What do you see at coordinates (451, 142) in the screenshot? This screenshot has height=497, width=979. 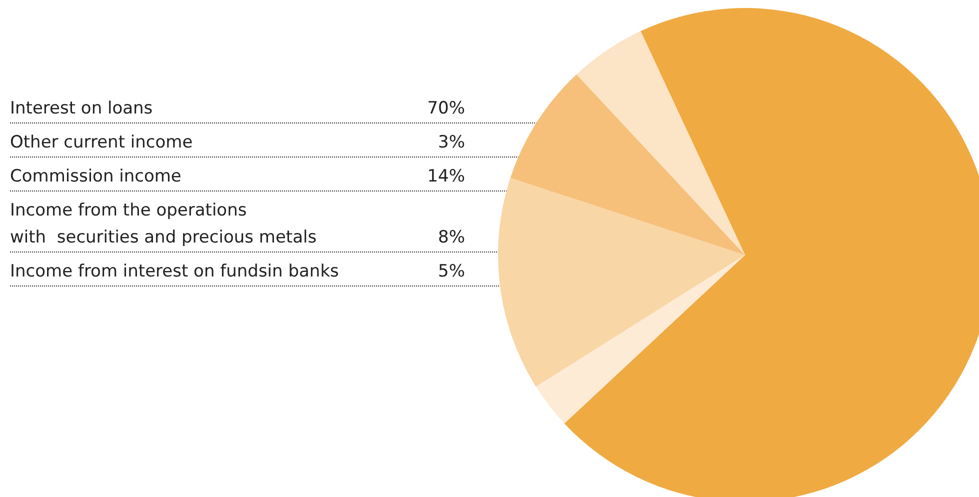 I see `data-label: 3%` at bounding box center [451, 142].